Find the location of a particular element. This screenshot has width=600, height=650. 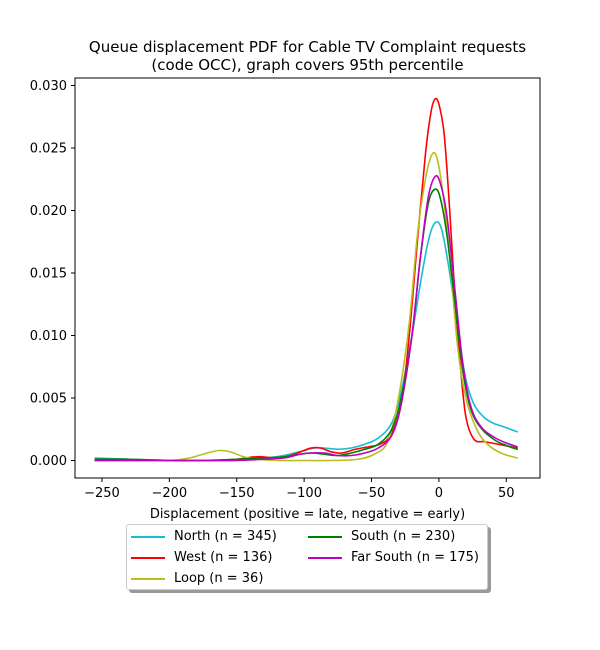

x-tick-label: −150 is located at coordinates (237, 493).